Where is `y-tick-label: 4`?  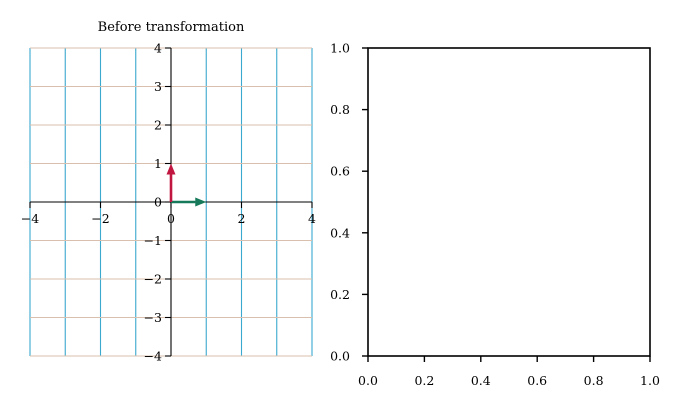
y-tick-label: 4 is located at coordinates (158, 48).